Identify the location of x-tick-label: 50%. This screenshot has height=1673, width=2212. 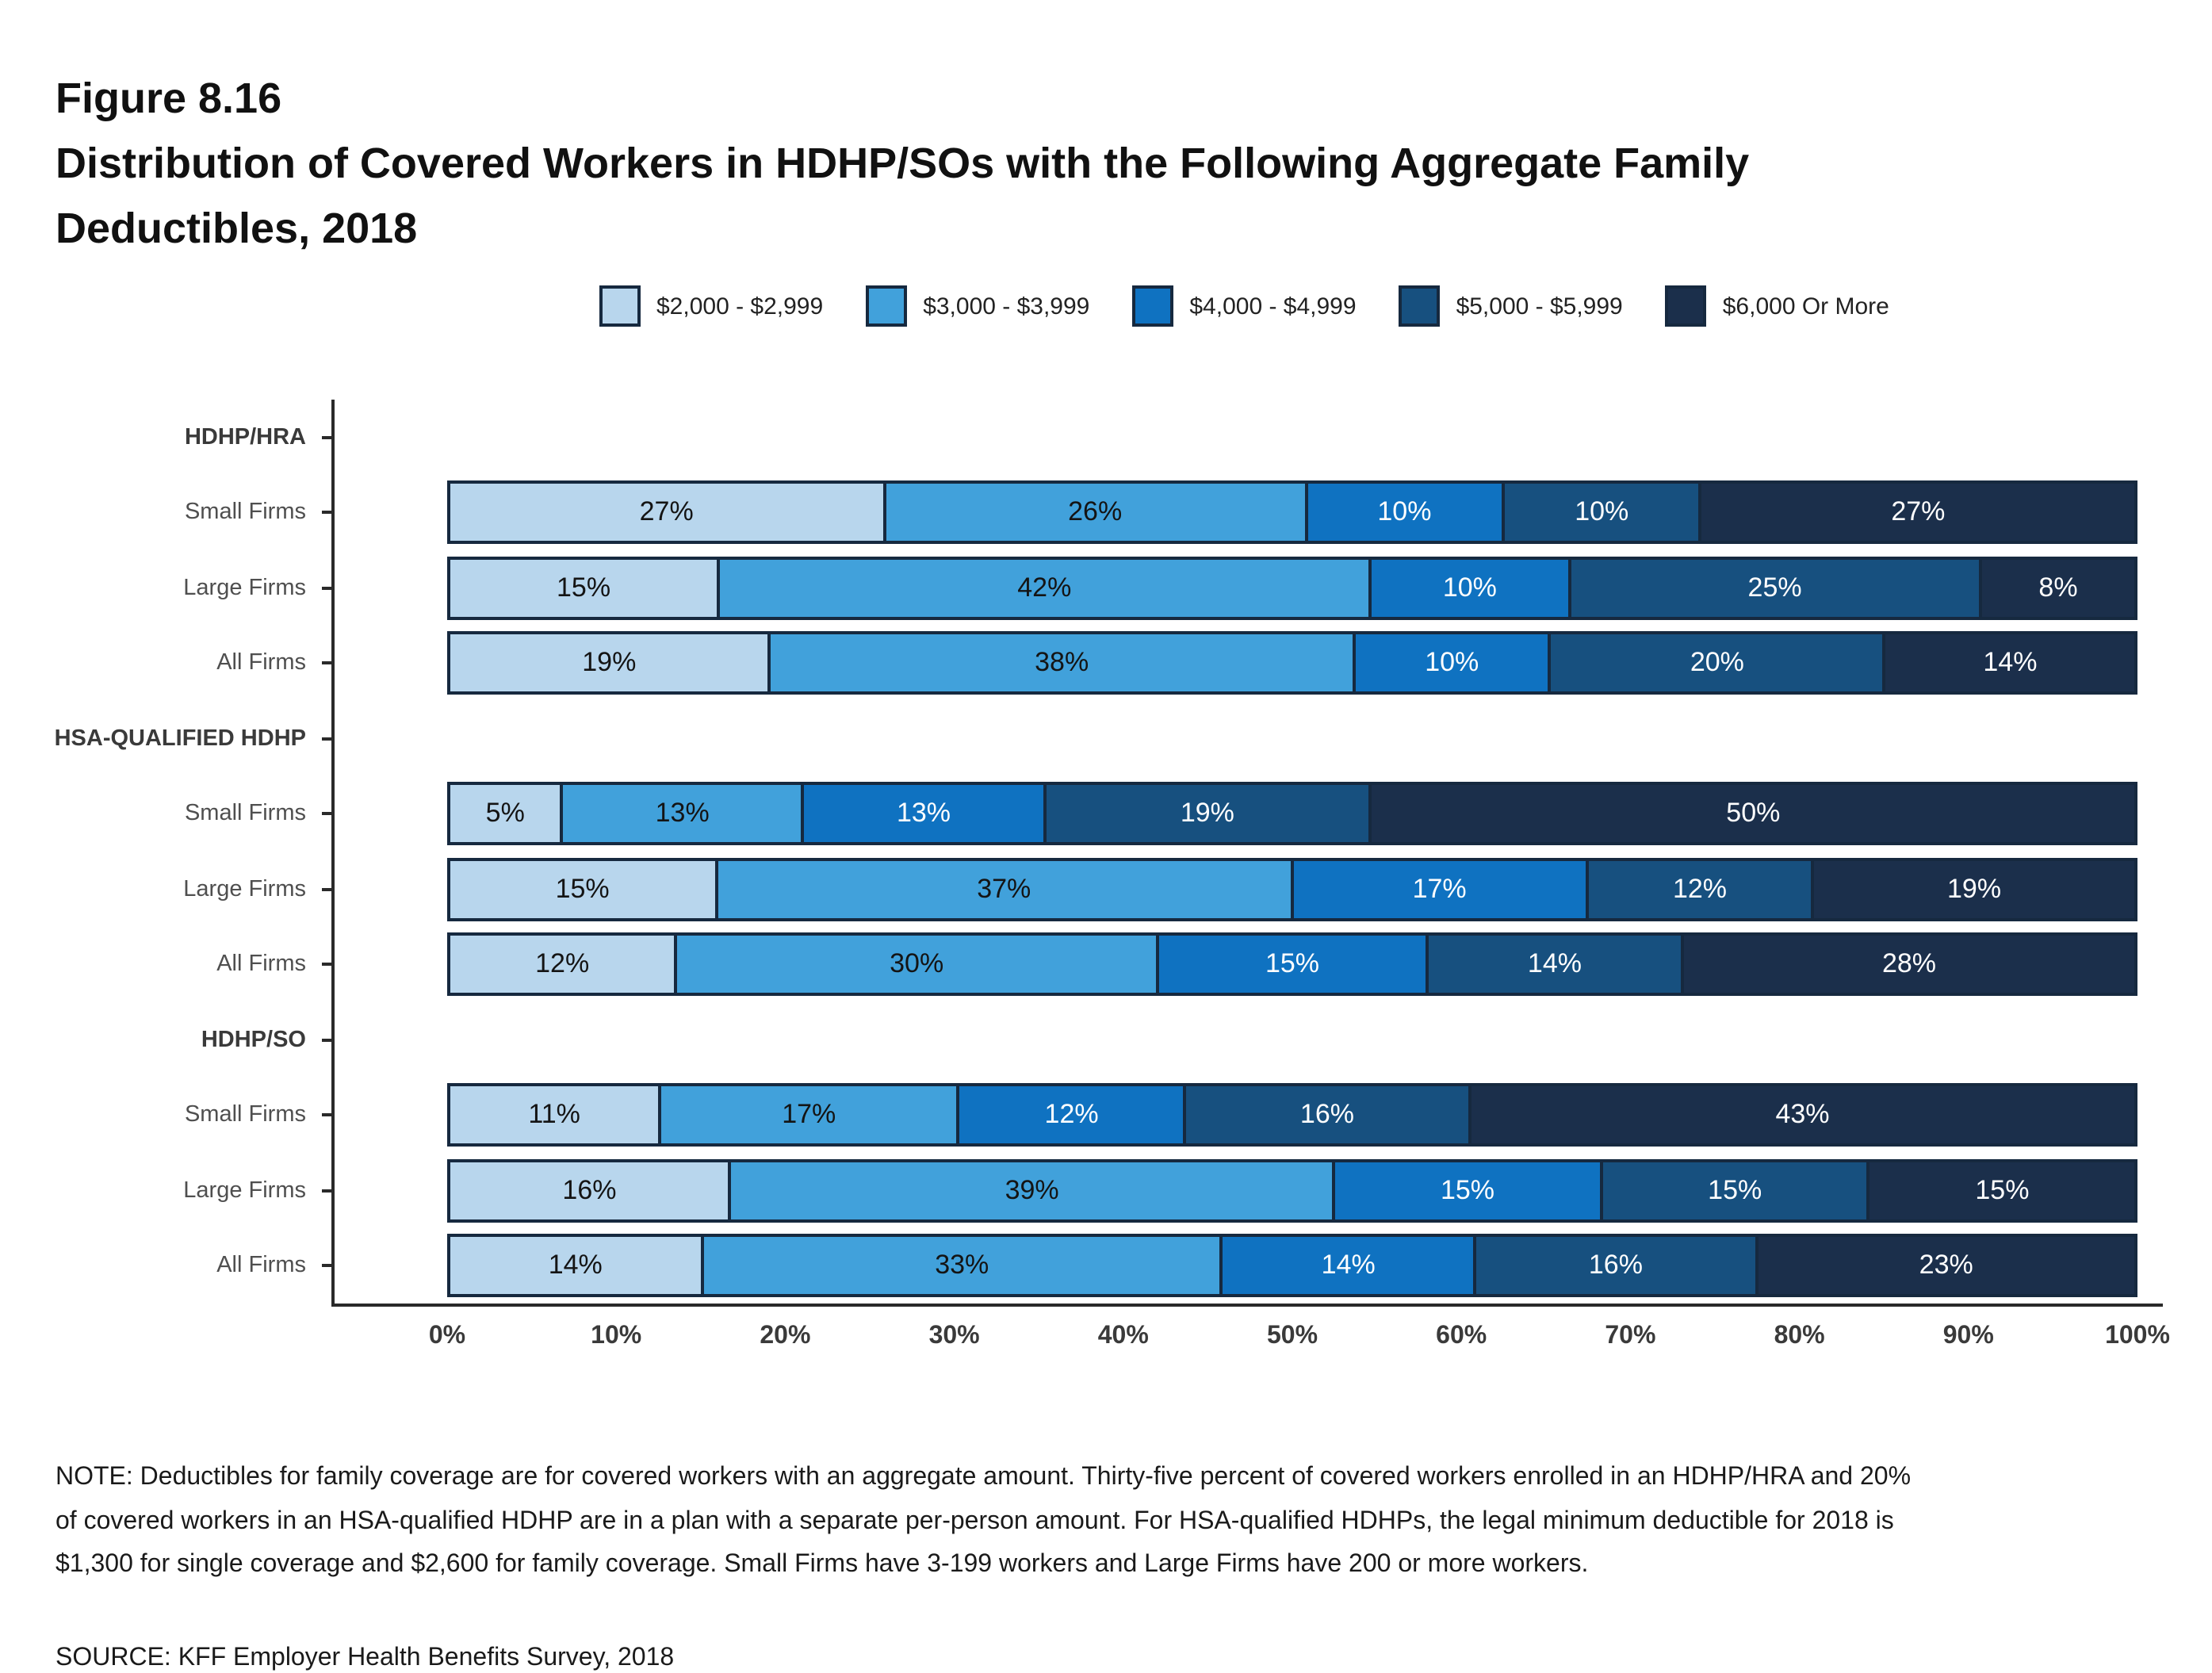
(1292, 1336).